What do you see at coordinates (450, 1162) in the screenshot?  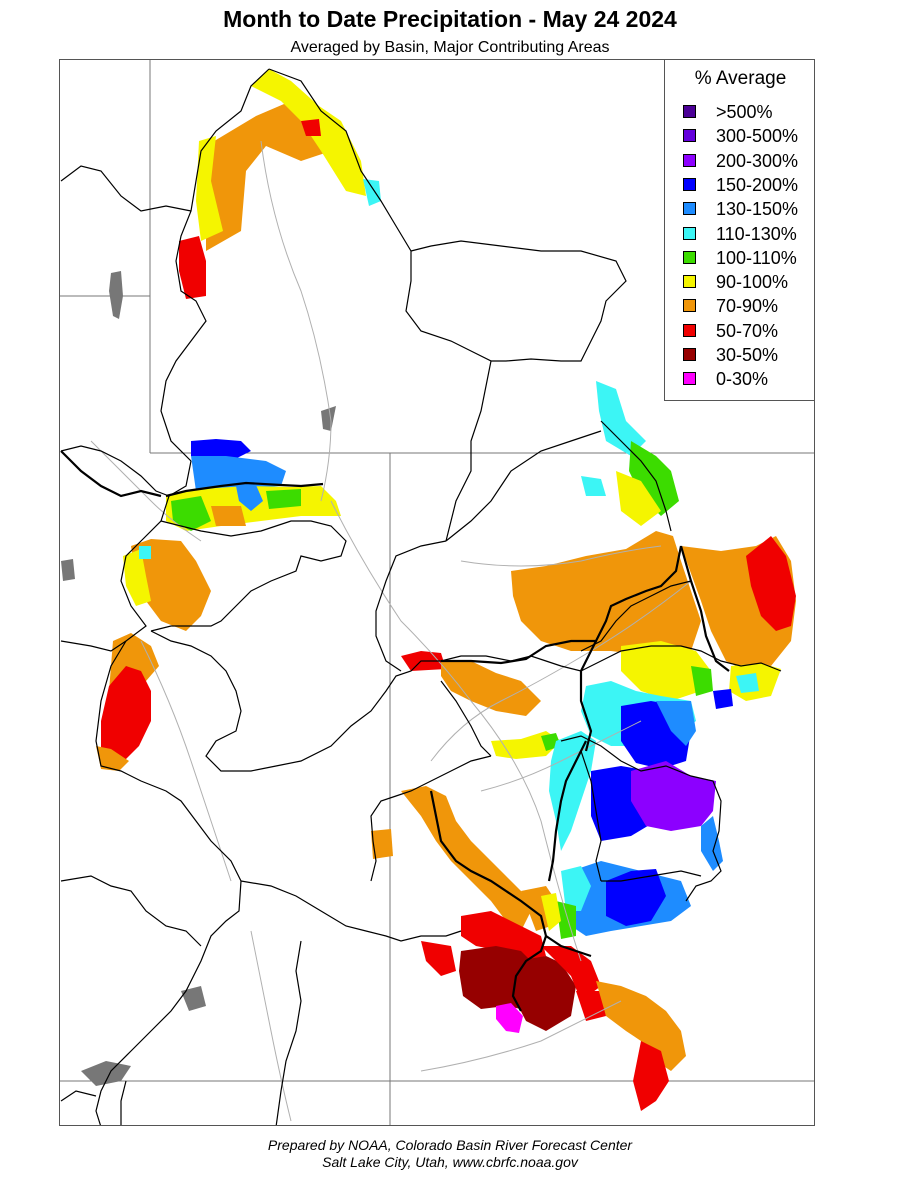 I see `footer-location: Salt Lake City, Utah, www.cbrfc.noaa.gov` at bounding box center [450, 1162].